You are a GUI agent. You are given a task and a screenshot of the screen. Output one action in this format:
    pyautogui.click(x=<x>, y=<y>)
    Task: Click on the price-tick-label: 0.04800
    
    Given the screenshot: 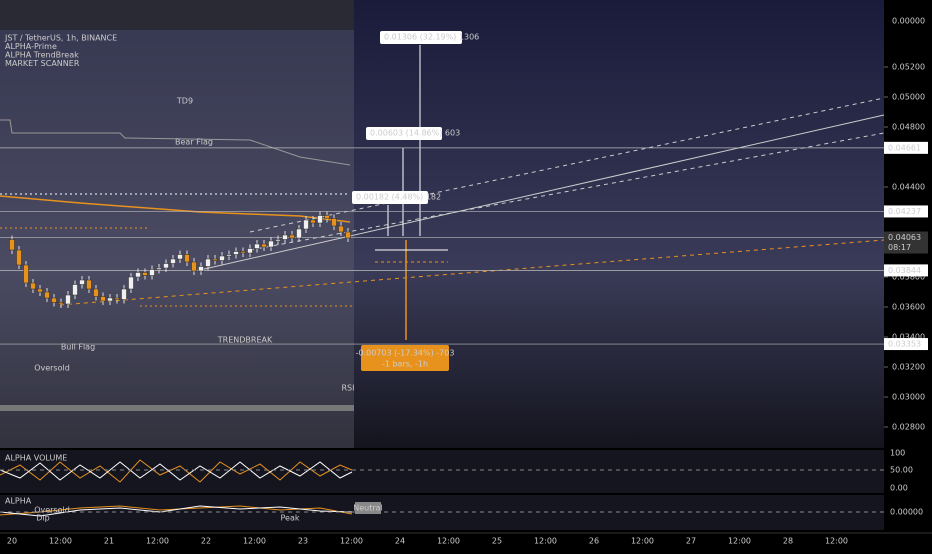 What is the action you would take?
    pyautogui.click(x=908, y=127)
    